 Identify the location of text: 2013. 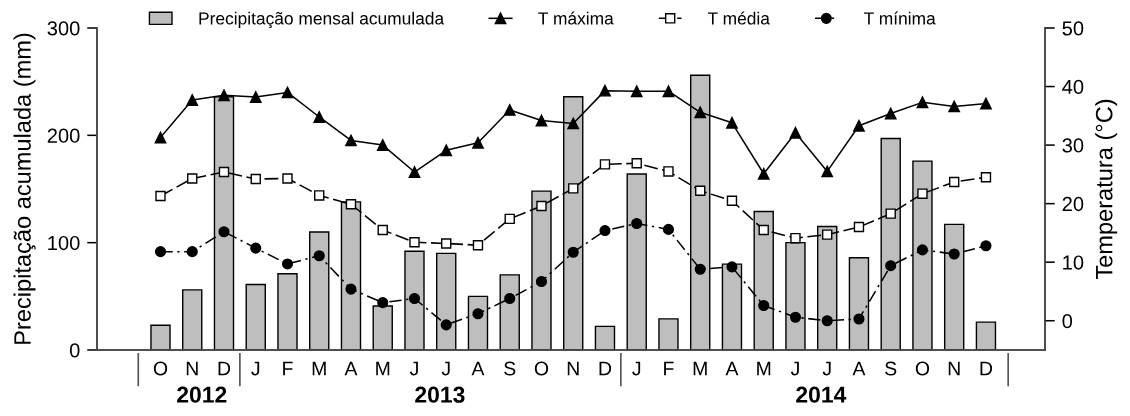
(440, 394).